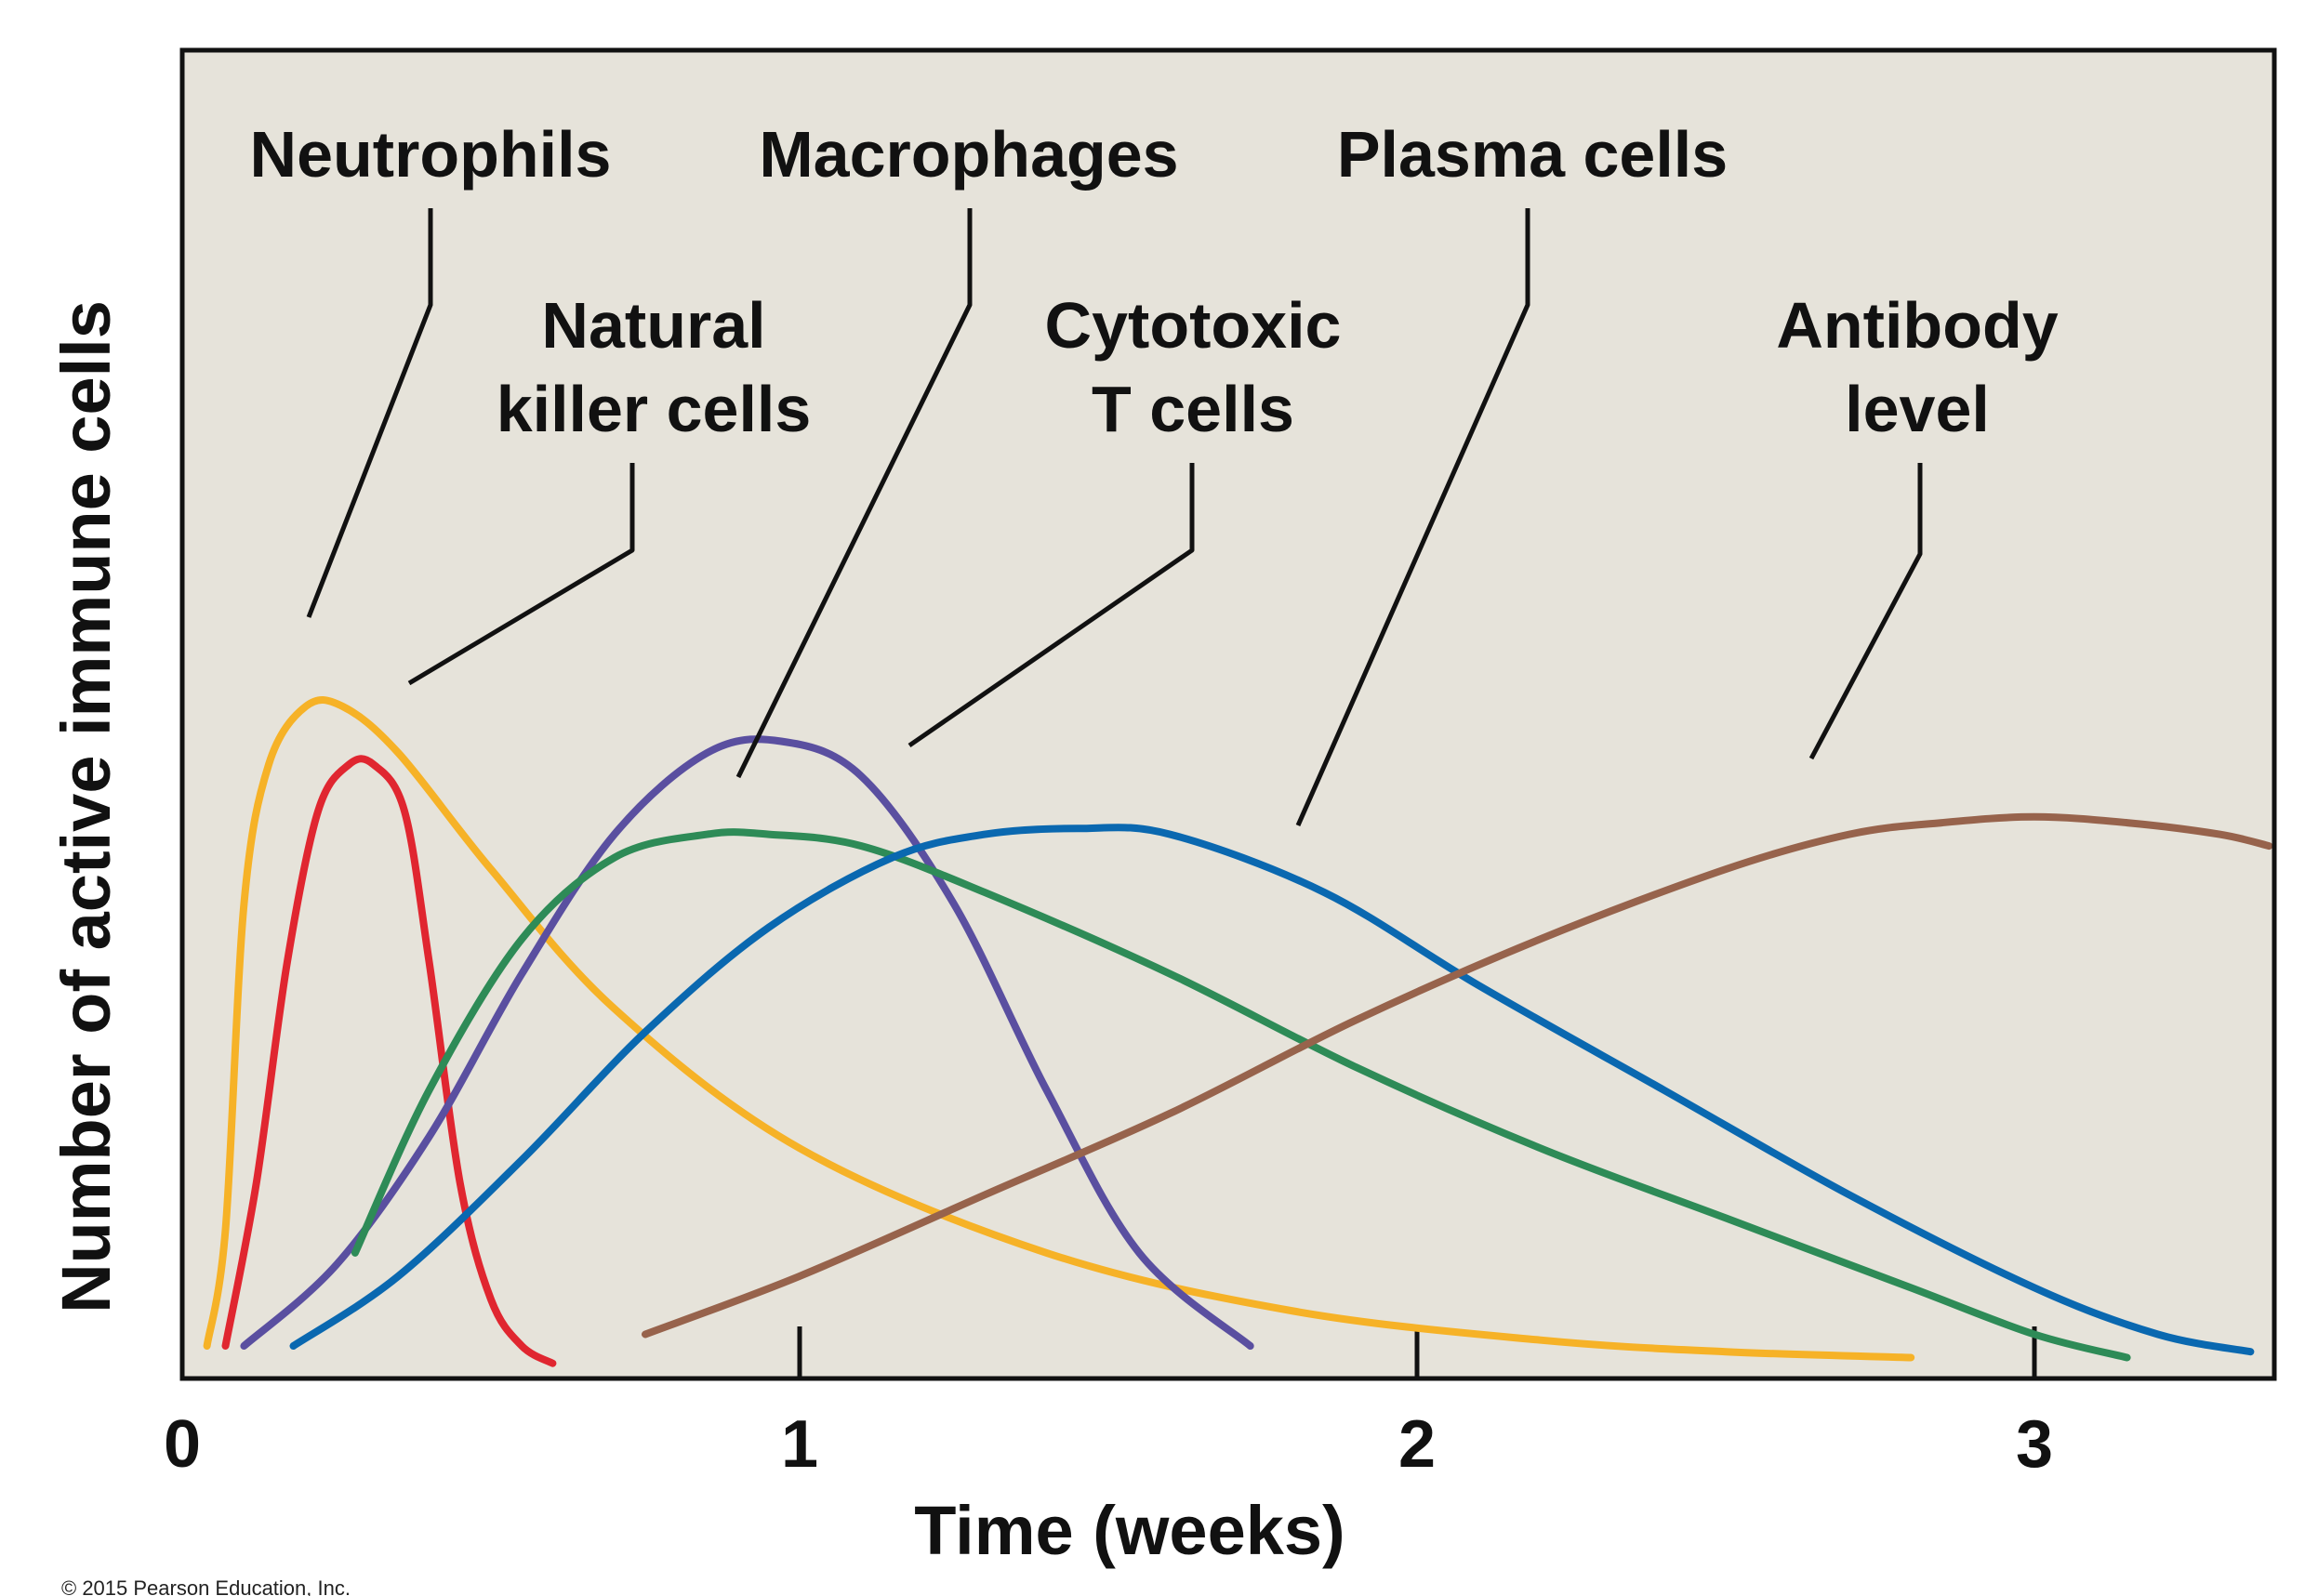 This screenshot has height=1596, width=2305. Describe the element at coordinates (86, 806) in the screenshot. I see `y-axis-label: Number of active immune cells` at that location.